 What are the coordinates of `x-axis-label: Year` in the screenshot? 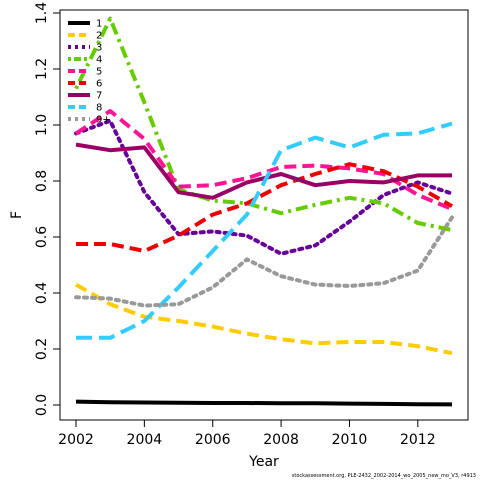 It's located at (263, 462).